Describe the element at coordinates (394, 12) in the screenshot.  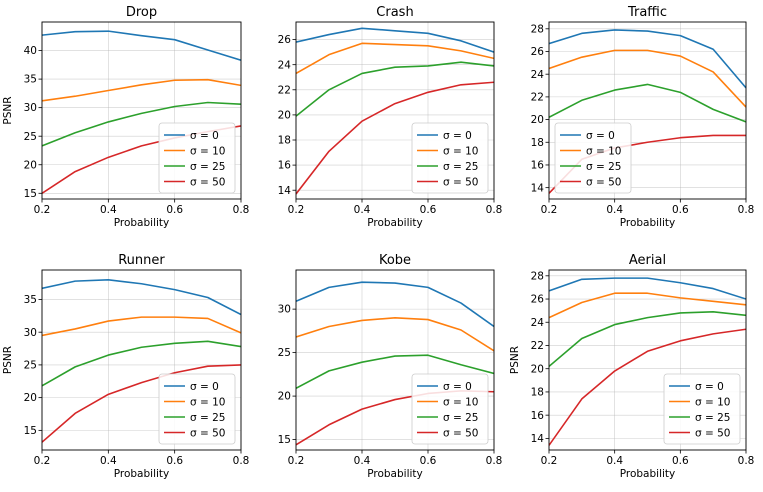
I see `subplot-title: Crash` at that location.